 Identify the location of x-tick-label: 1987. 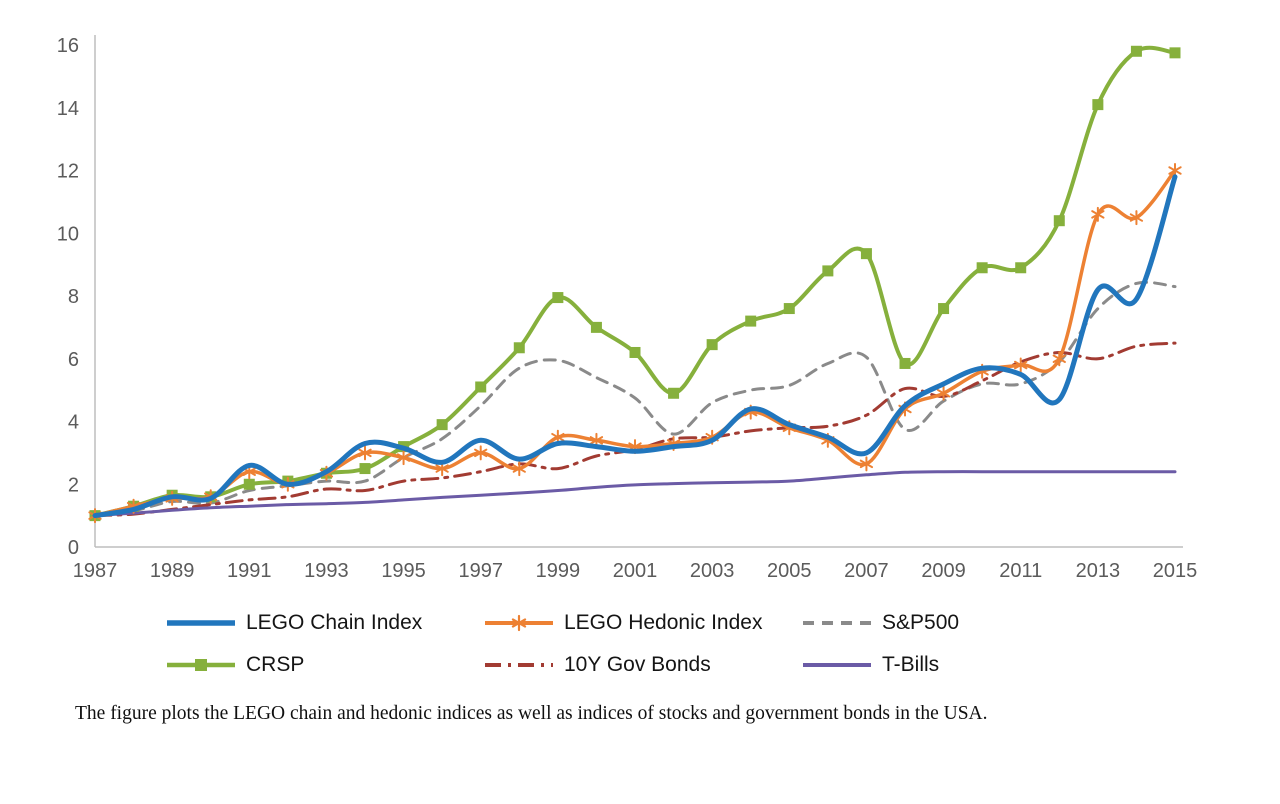
(95, 571).